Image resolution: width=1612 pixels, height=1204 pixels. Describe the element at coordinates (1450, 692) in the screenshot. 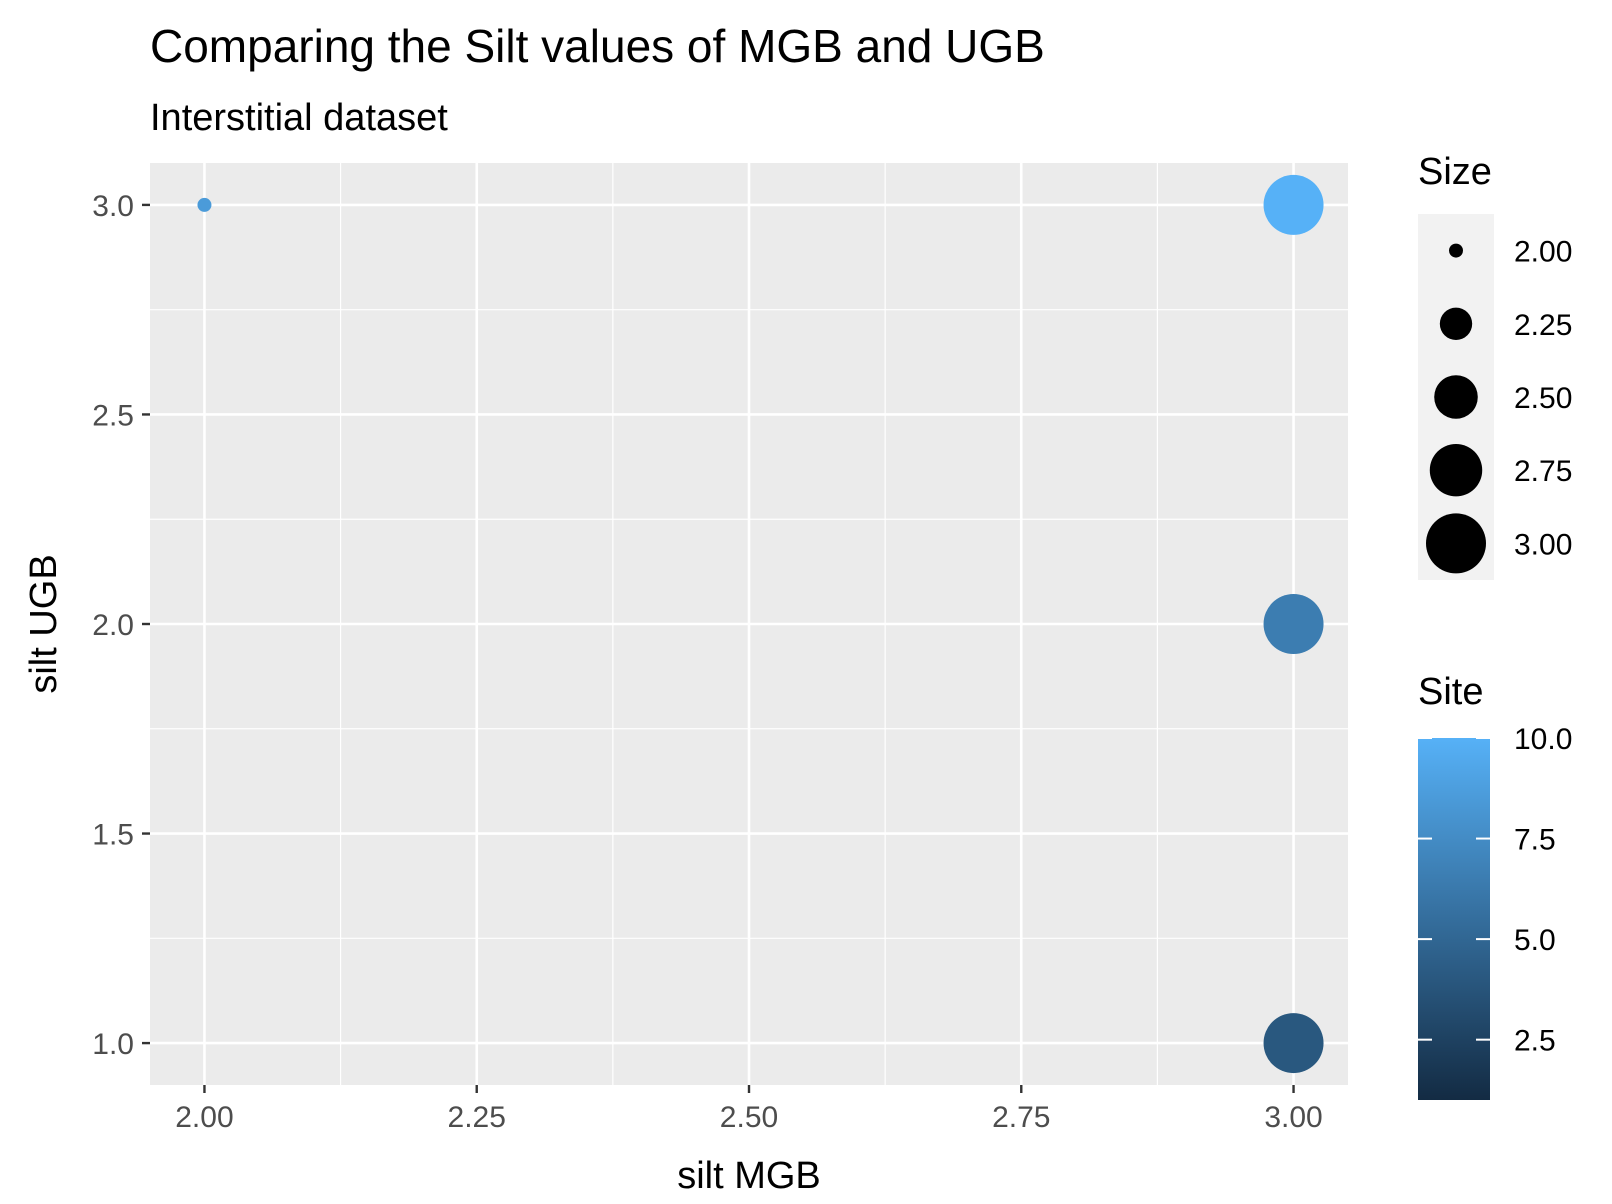

I see `color-legend-title: Site` at that location.